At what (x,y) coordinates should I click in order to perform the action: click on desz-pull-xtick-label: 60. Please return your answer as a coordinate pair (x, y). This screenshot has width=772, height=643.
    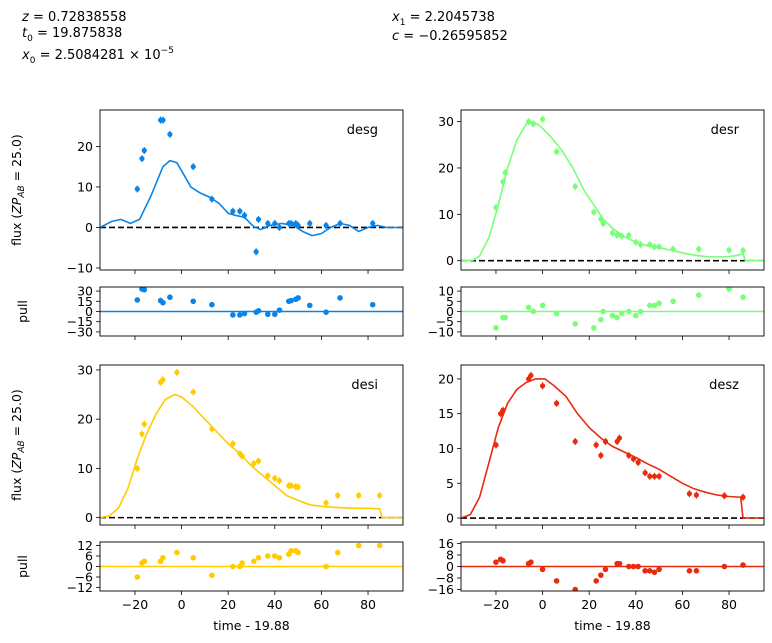
    Looking at the image, I should click on (682, 604).